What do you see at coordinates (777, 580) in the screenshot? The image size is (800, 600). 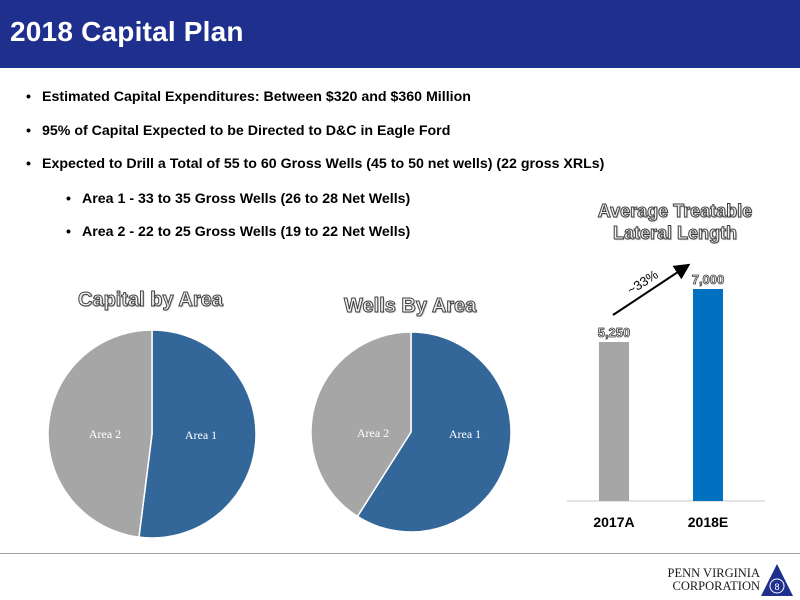 I see `logo-triangle-icon: 8` at bounding box center [777, 580].